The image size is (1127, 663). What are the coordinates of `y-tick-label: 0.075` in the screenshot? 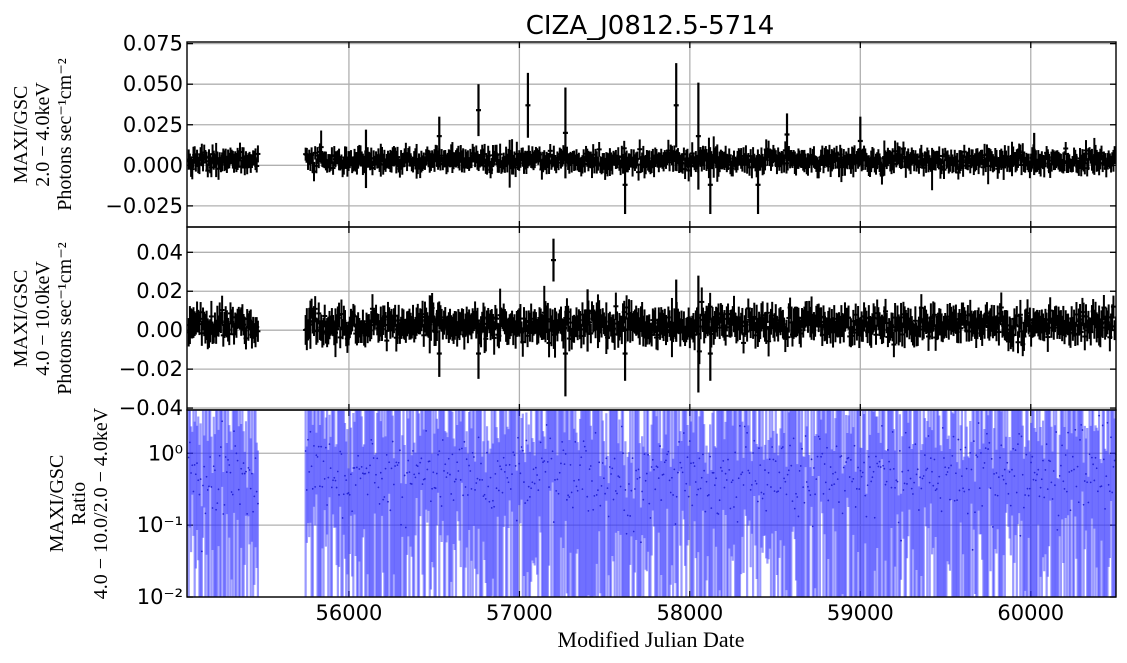 It's located at (153, 44).